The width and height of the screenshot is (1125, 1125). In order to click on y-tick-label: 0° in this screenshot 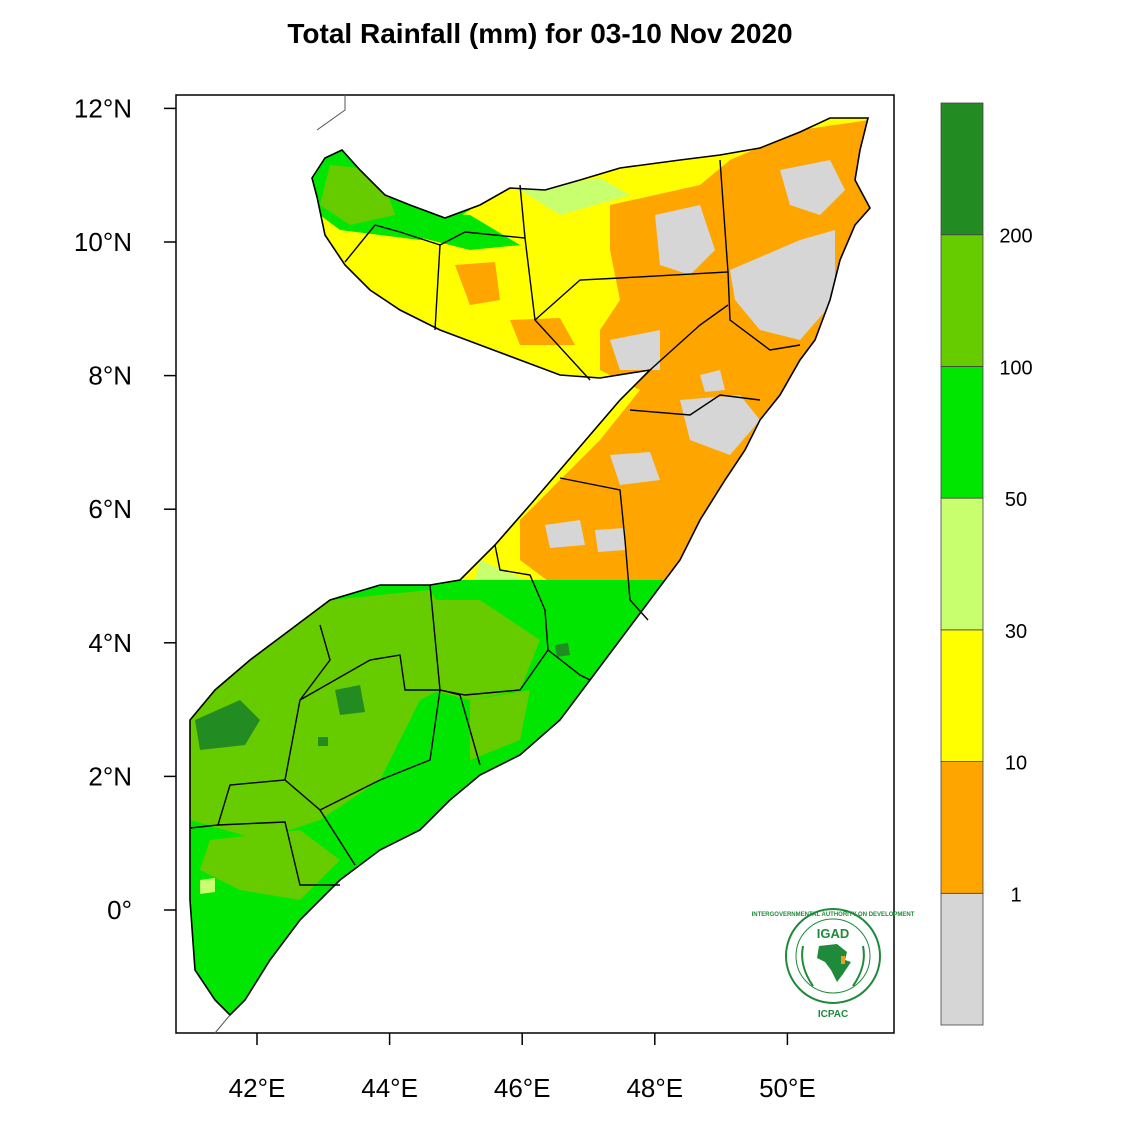, I will do `click(119, 910)`.